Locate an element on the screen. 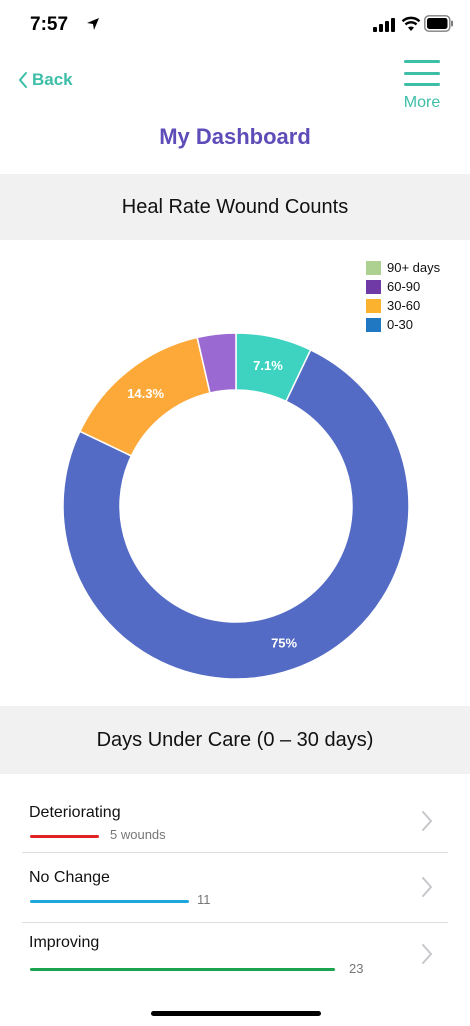  home-indicator is located at coordinates (236, 1013).